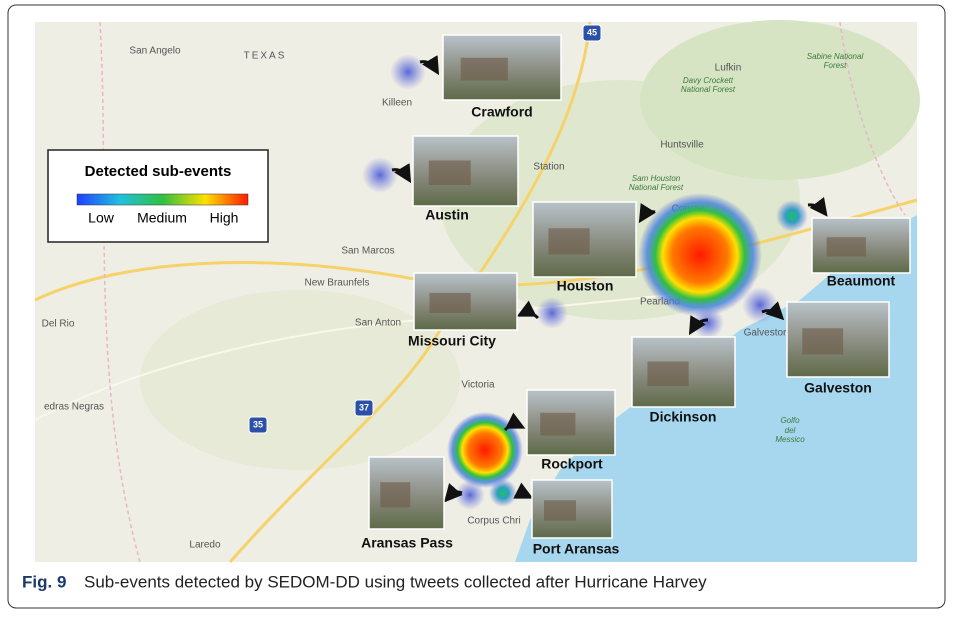 The image size is (961, 626). What do you see at coordinates (572, 464) in the screenshot?
I see `event-label: Rockport` at bounding box center [572, 464].